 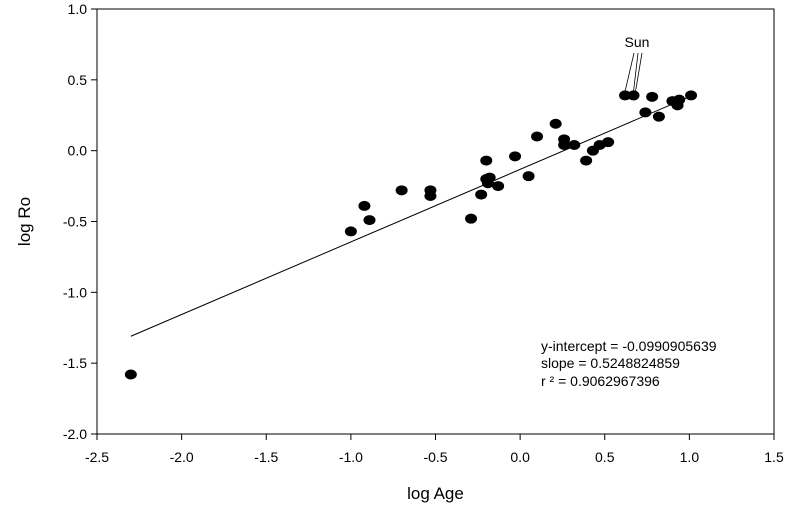 I want to click on sun-annotation: Sun, so click(x=637, y=63).